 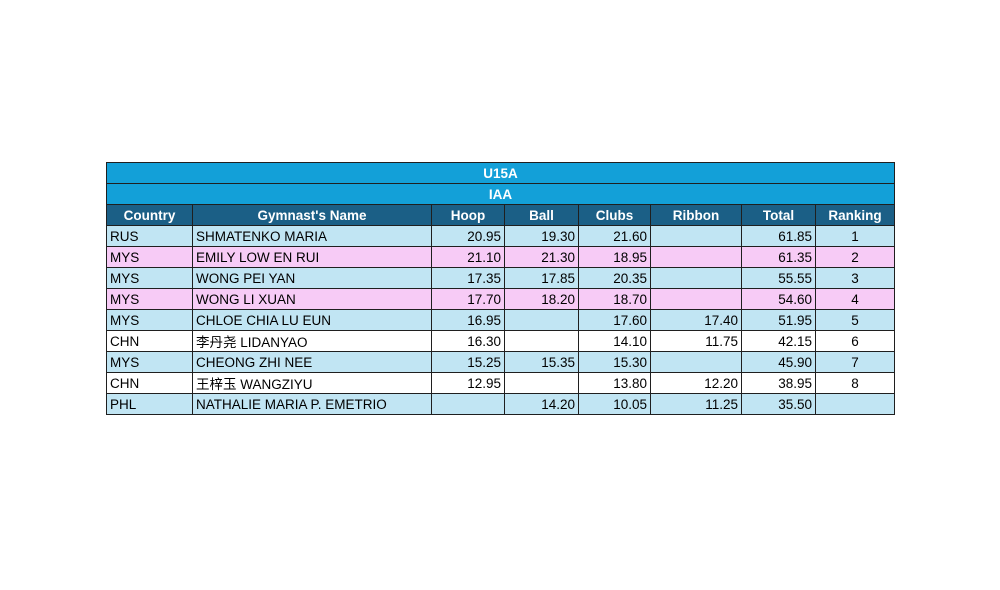 I want to click on cell-hoop: 12.95, so click(x=468, y=383).